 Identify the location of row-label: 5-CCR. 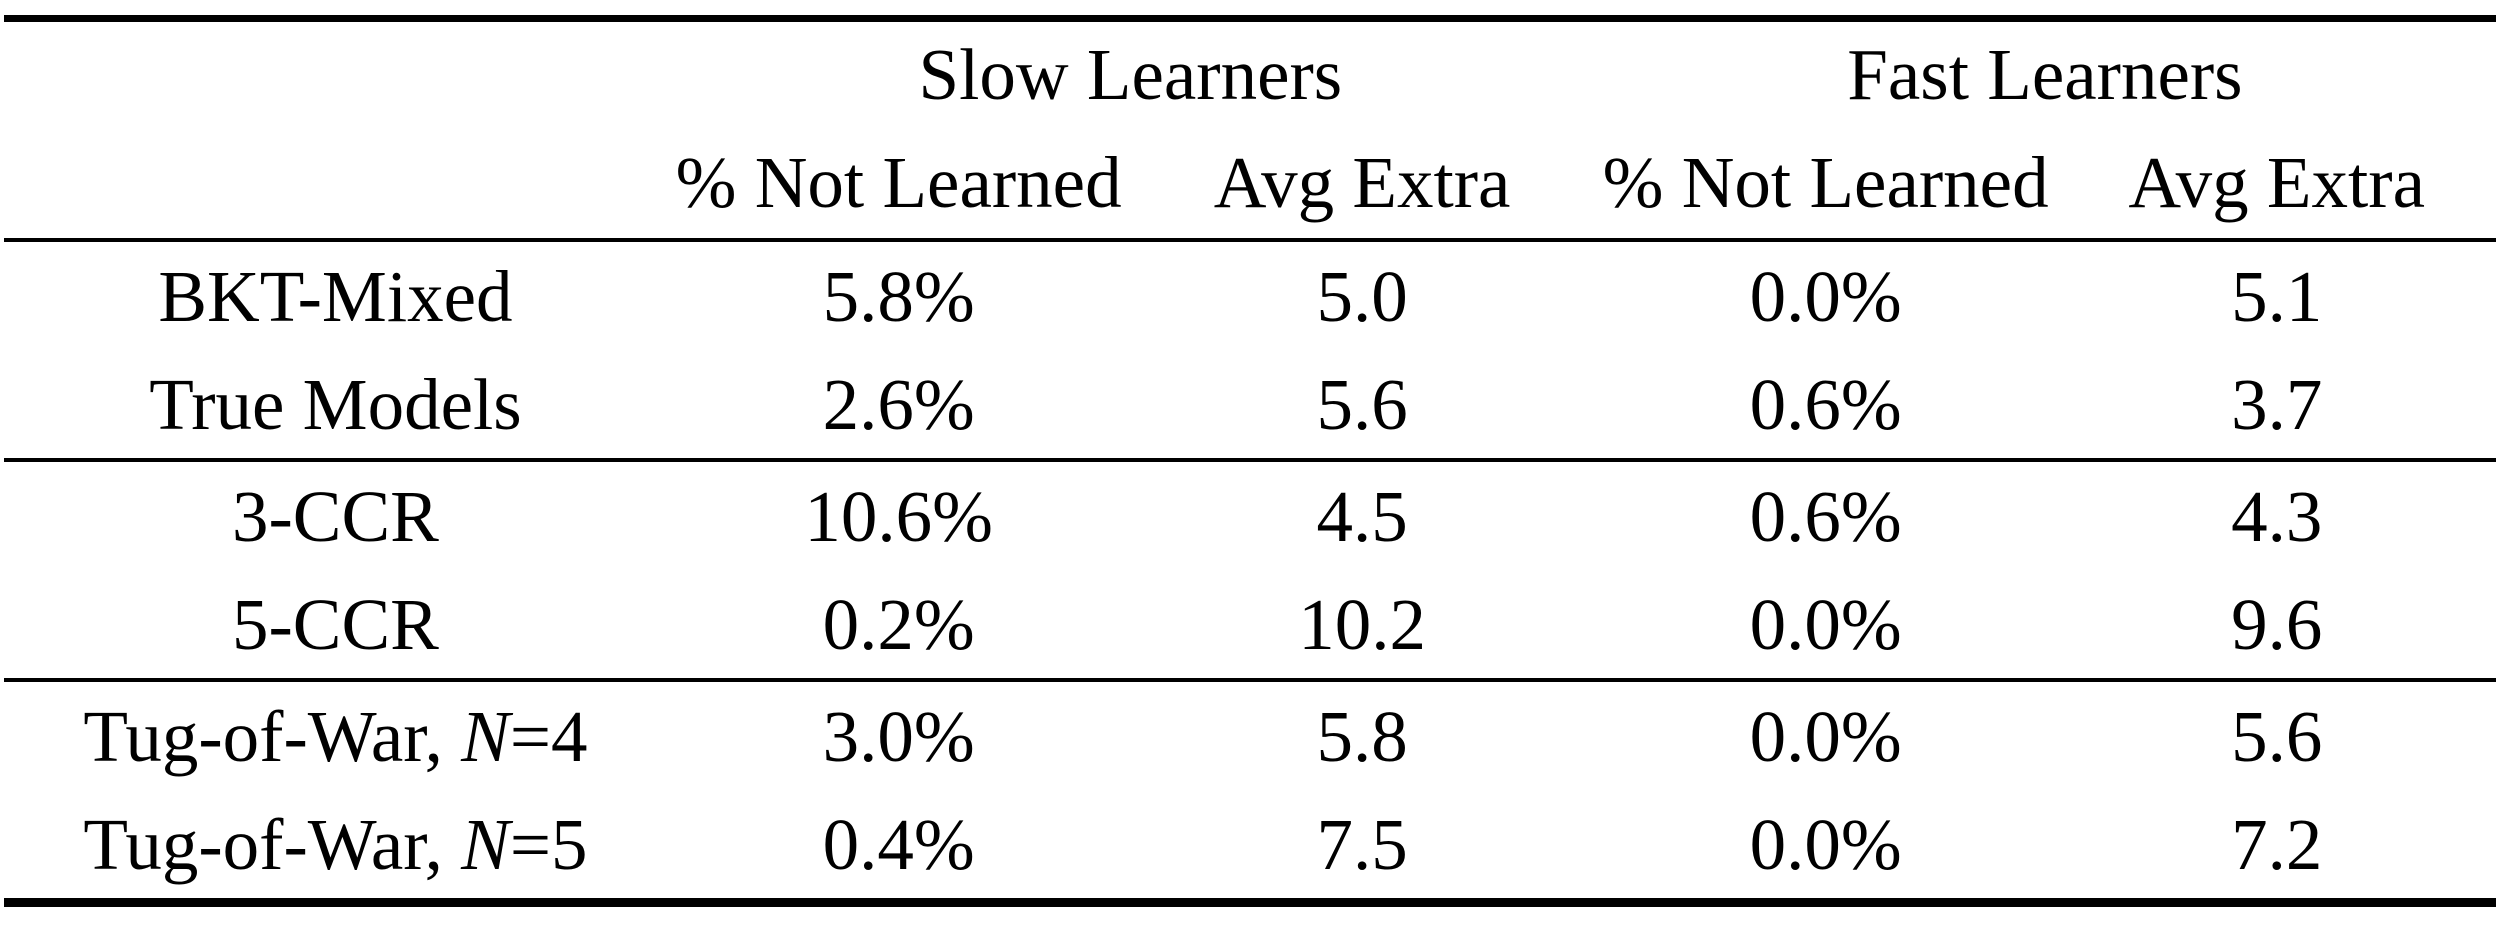
(335, 625).